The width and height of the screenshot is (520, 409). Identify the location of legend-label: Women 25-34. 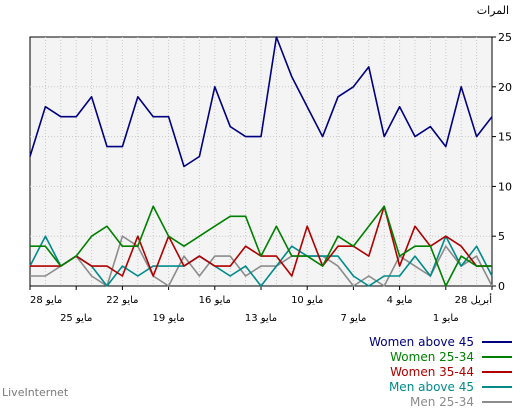
(432, 356).